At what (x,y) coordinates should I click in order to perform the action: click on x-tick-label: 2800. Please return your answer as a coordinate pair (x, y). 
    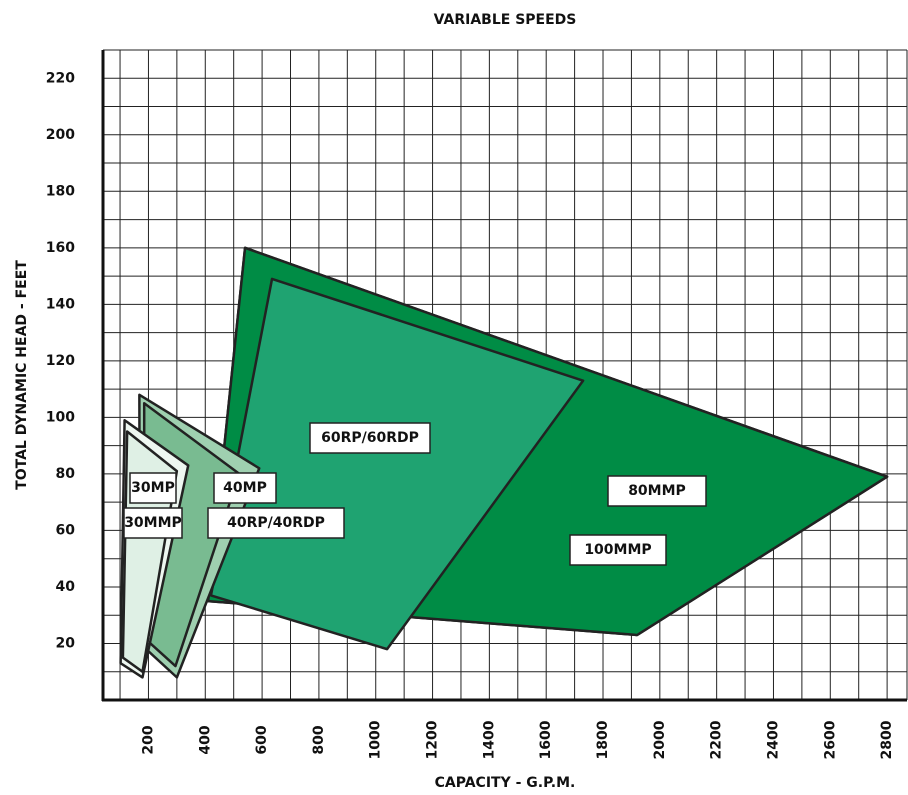
    Looking at the image, I should click on (887, 739).